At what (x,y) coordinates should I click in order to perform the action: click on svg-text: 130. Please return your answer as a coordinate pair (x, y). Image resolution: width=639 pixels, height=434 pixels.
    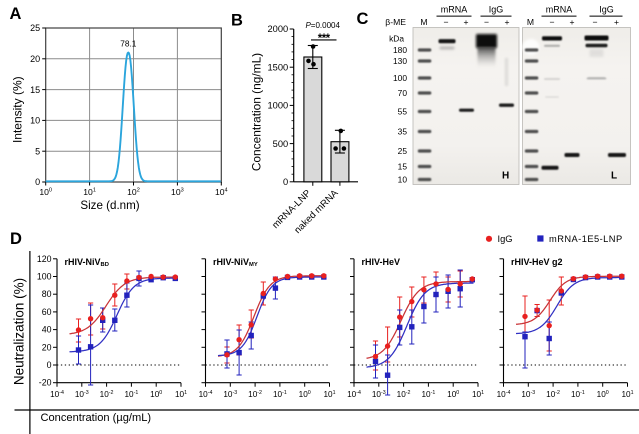
    Looking at the image, I should click on (400, 61).